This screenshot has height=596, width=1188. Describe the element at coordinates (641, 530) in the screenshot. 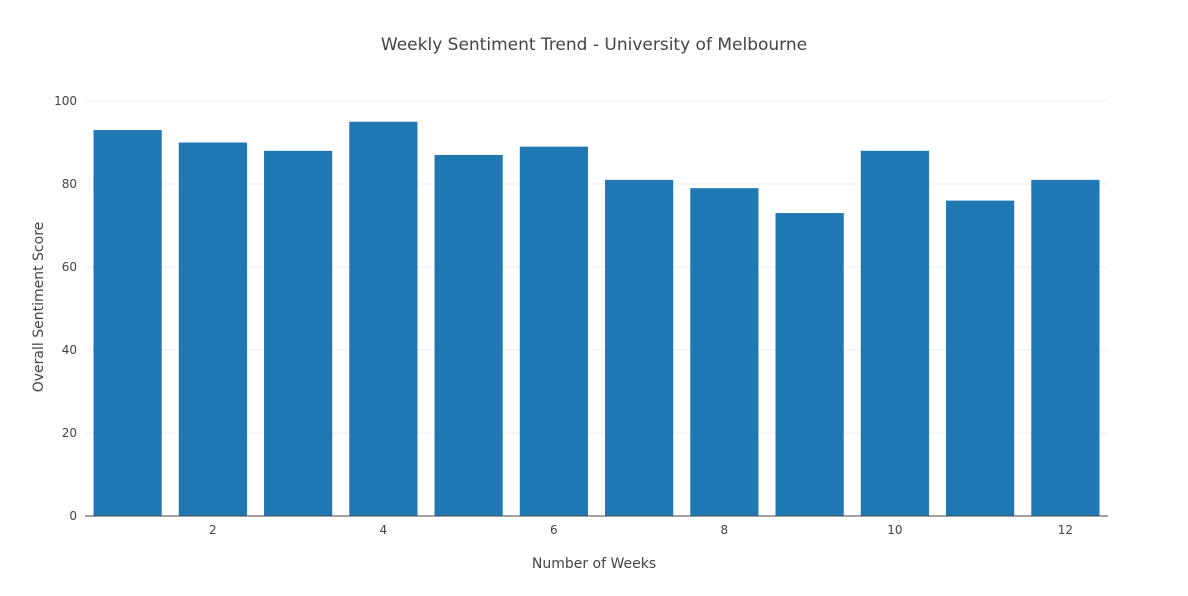

I see `x-tick-labels: 2 4 6 8 10 12` at that location.